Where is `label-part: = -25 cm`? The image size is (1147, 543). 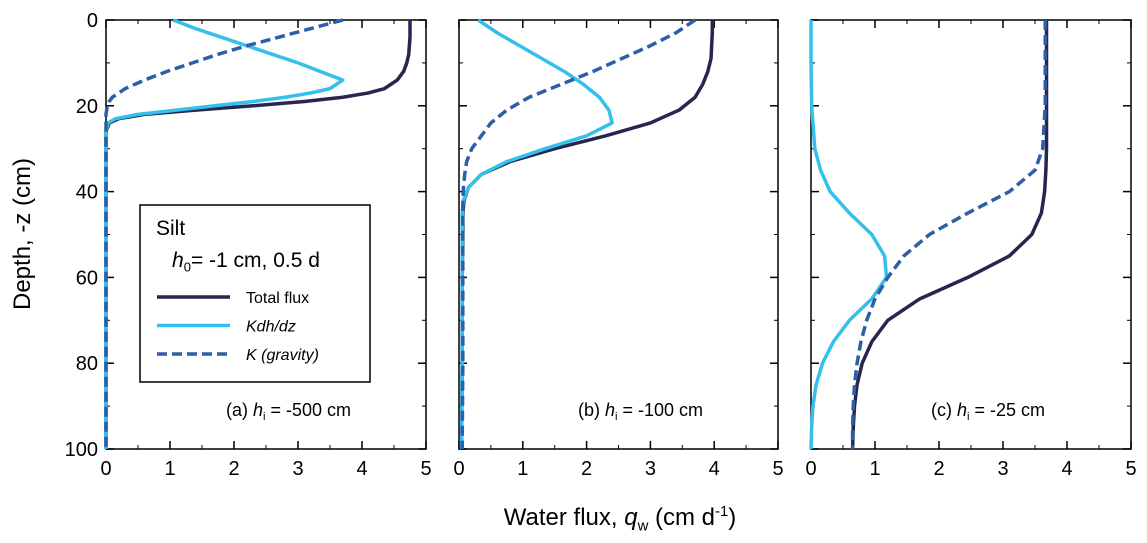 label-part: = -25 cm is located at coordinates (1008, 410).